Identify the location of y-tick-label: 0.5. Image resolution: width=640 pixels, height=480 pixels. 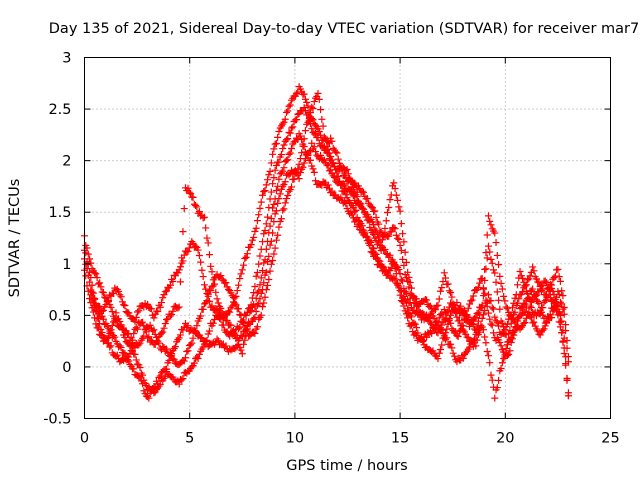
(59, 316).